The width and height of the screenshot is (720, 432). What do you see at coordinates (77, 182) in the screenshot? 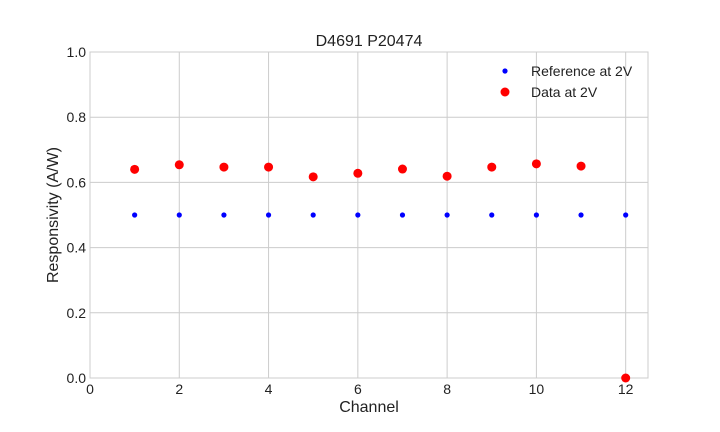
I see `y-tick-label: 0.6` at bounding box center [77, 182].